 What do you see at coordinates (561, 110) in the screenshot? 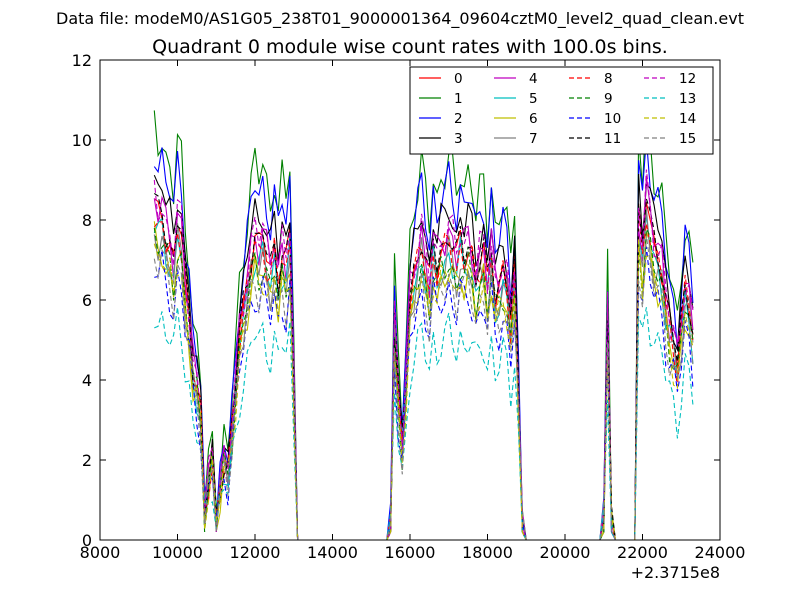
I see `legend-box` at bounding box center [561, 110].